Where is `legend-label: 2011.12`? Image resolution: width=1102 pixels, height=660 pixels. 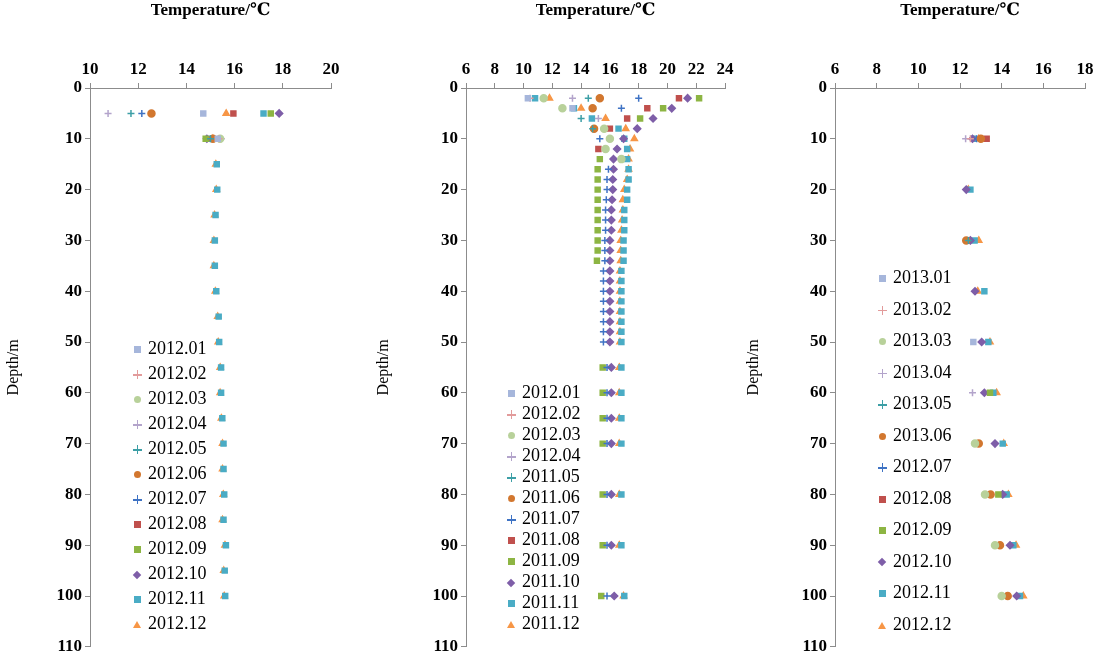
legend-label: 2011.12 is located at coordinates (551, 623).